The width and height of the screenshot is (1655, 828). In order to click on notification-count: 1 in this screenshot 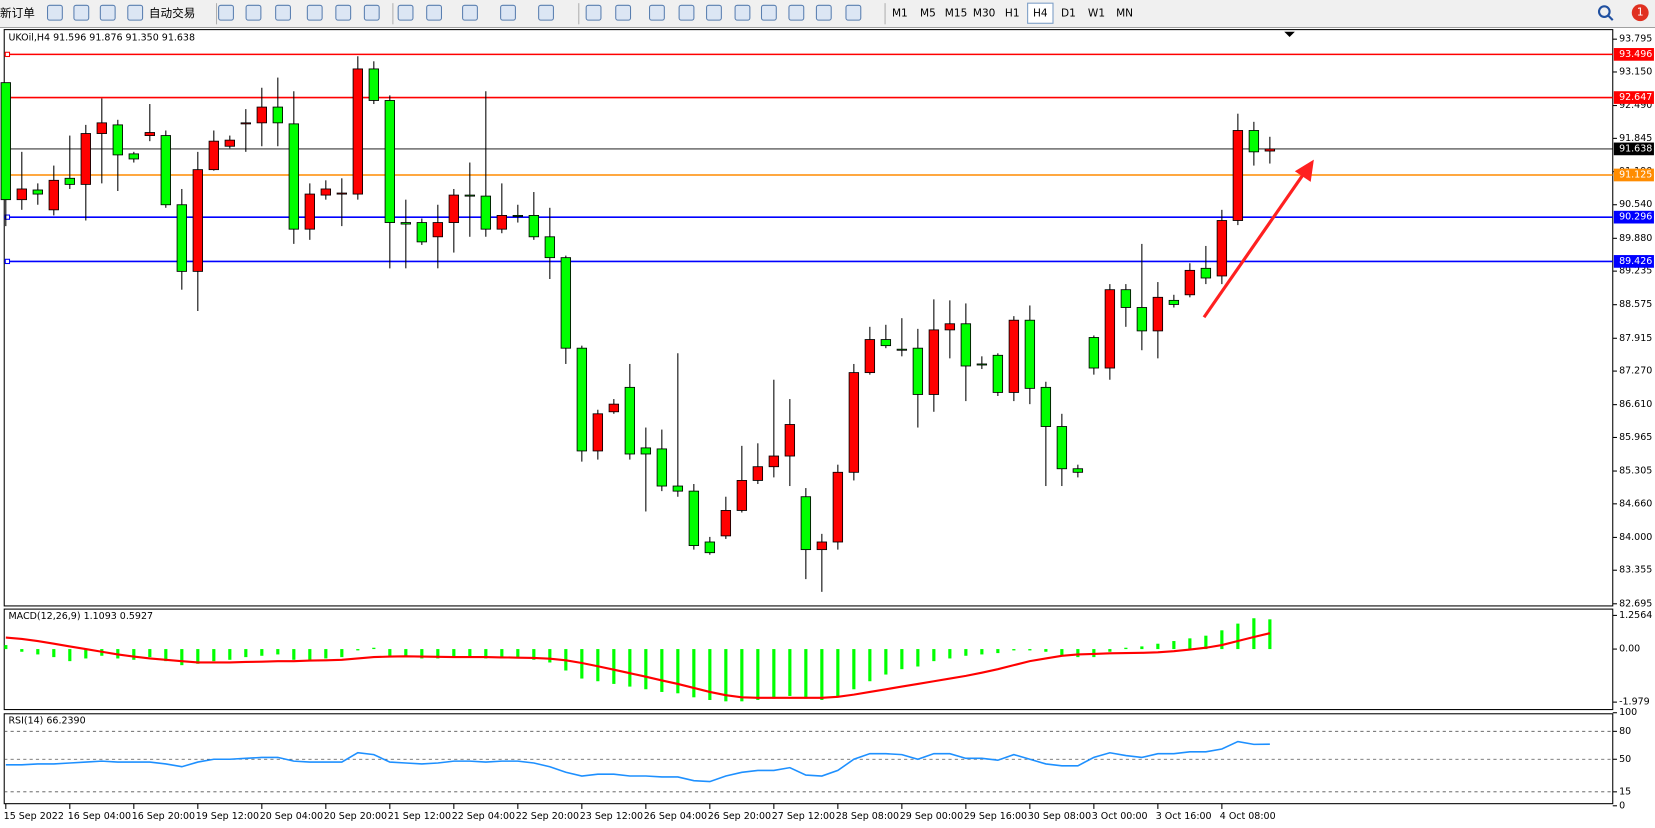, I will do `click(1640, 13)`.